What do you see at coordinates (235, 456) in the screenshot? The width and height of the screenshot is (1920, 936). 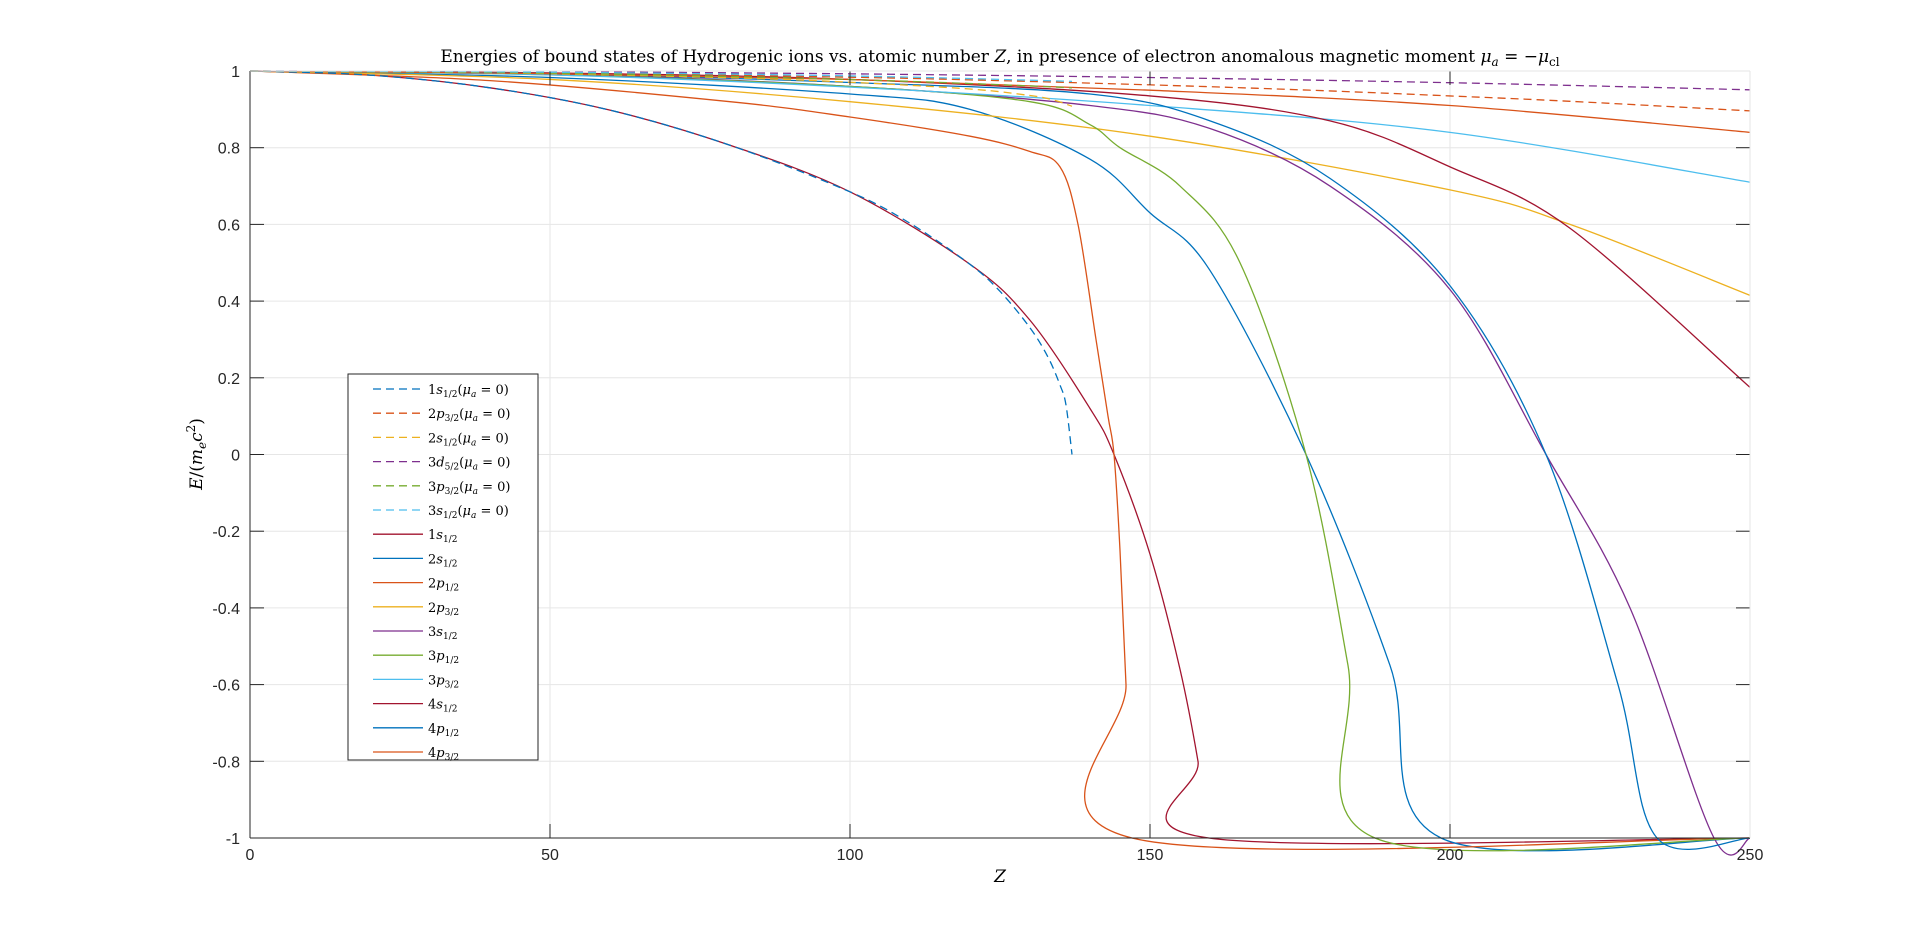 I see `y-tick-label: 0` at bounding box center [235, 456].